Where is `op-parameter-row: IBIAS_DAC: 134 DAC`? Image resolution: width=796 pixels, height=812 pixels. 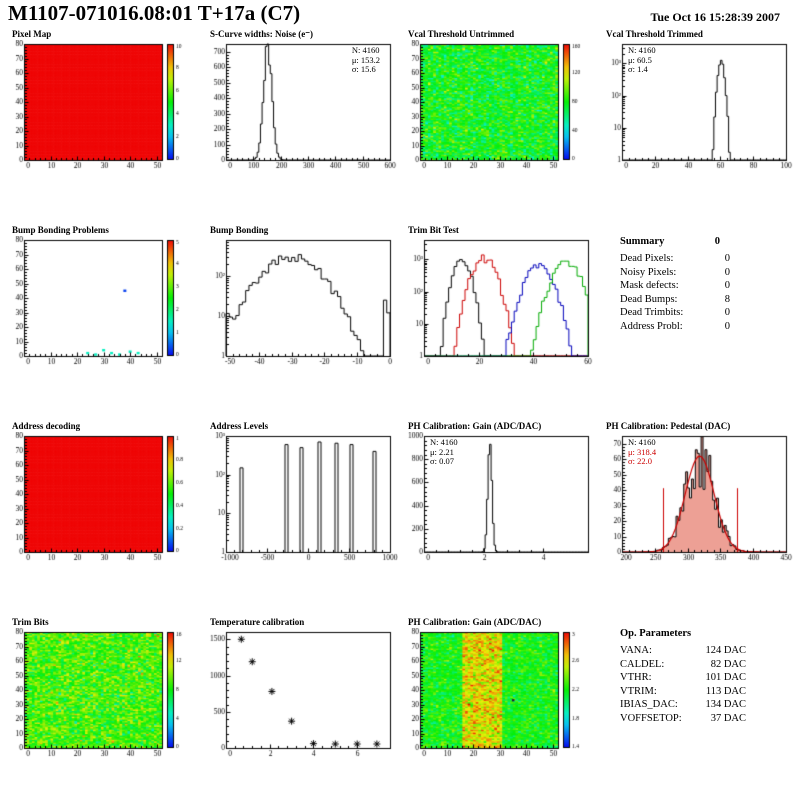 op-parameter-row: IBIAS_DAC: 134 DAC is located at coordinates (683, 704).